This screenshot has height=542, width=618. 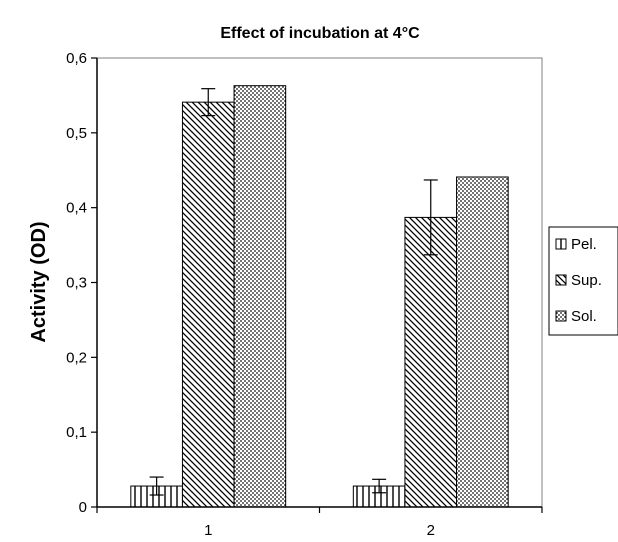 I want to click on y-tick-label: 0, so click(x=83, y=507).